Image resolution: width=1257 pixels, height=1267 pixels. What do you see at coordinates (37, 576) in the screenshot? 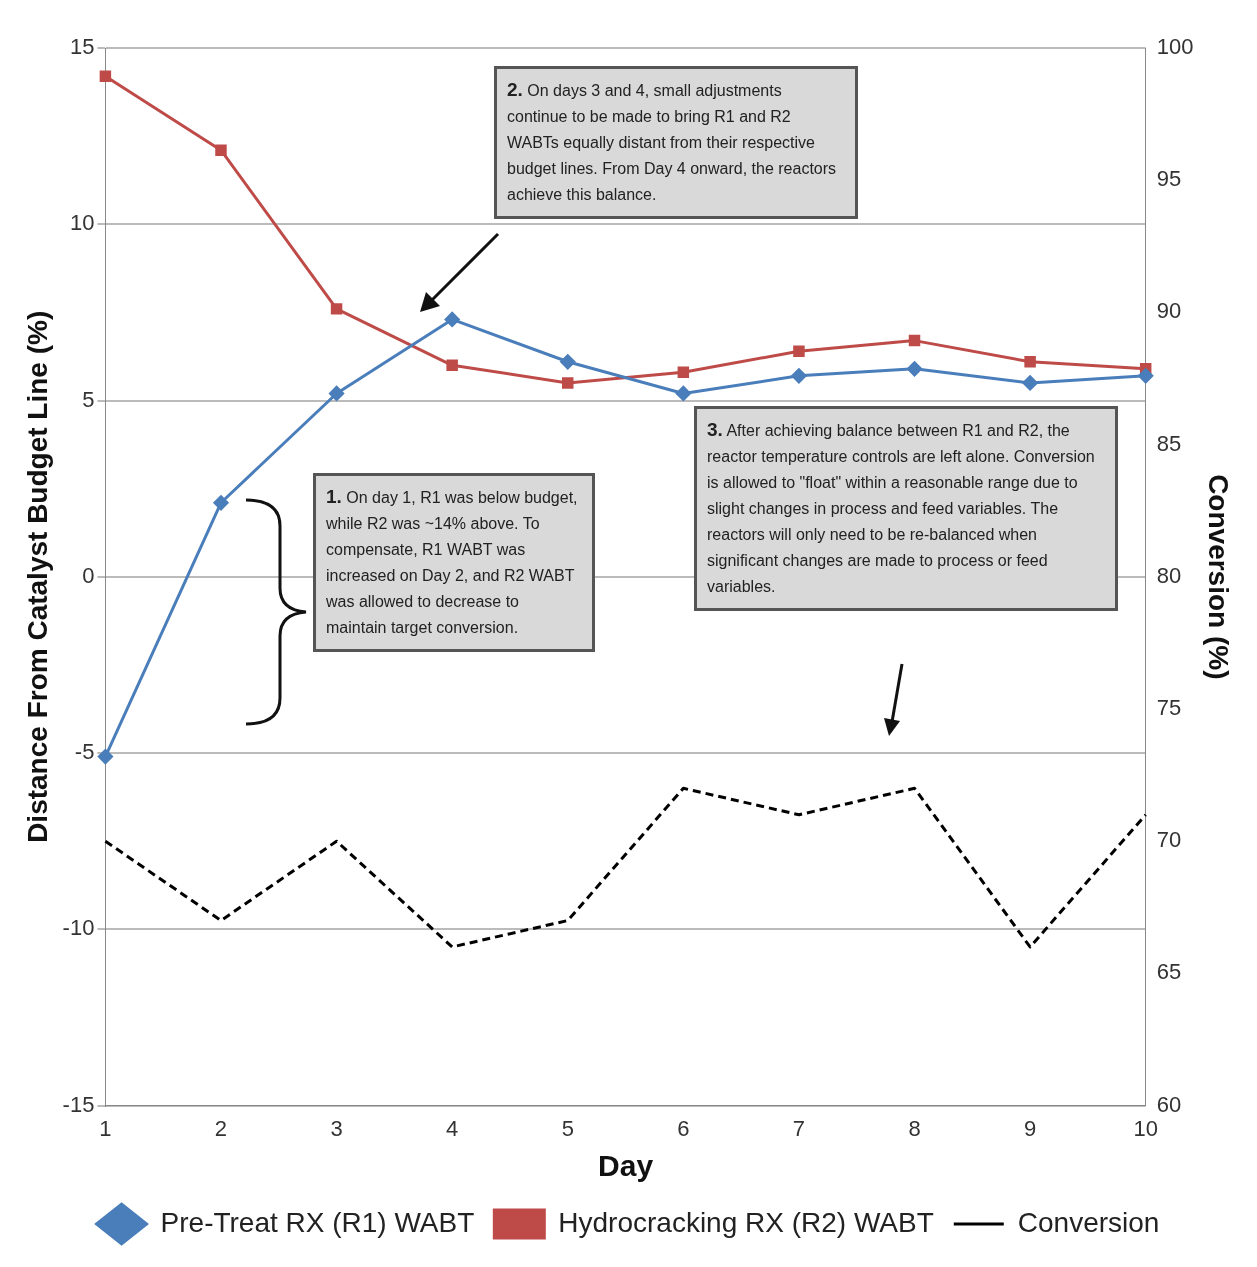
I see `y-axis-title: Distance From Catalyst Budget Line (%)` at bounding box center [37, 576].